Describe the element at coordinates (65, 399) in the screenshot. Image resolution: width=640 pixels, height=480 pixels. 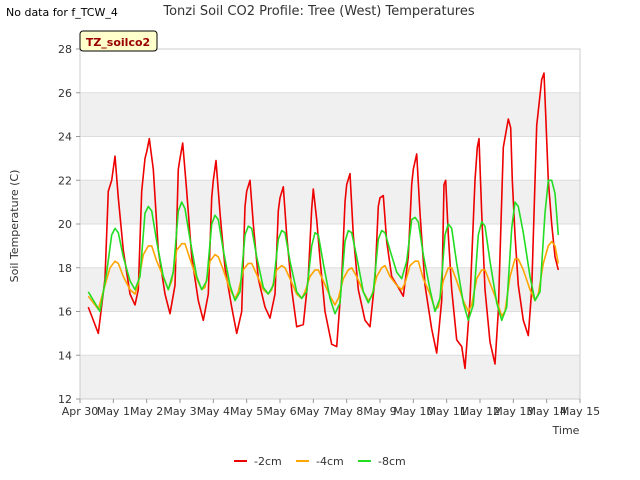
I see `y-tick-label: 12` at that location.